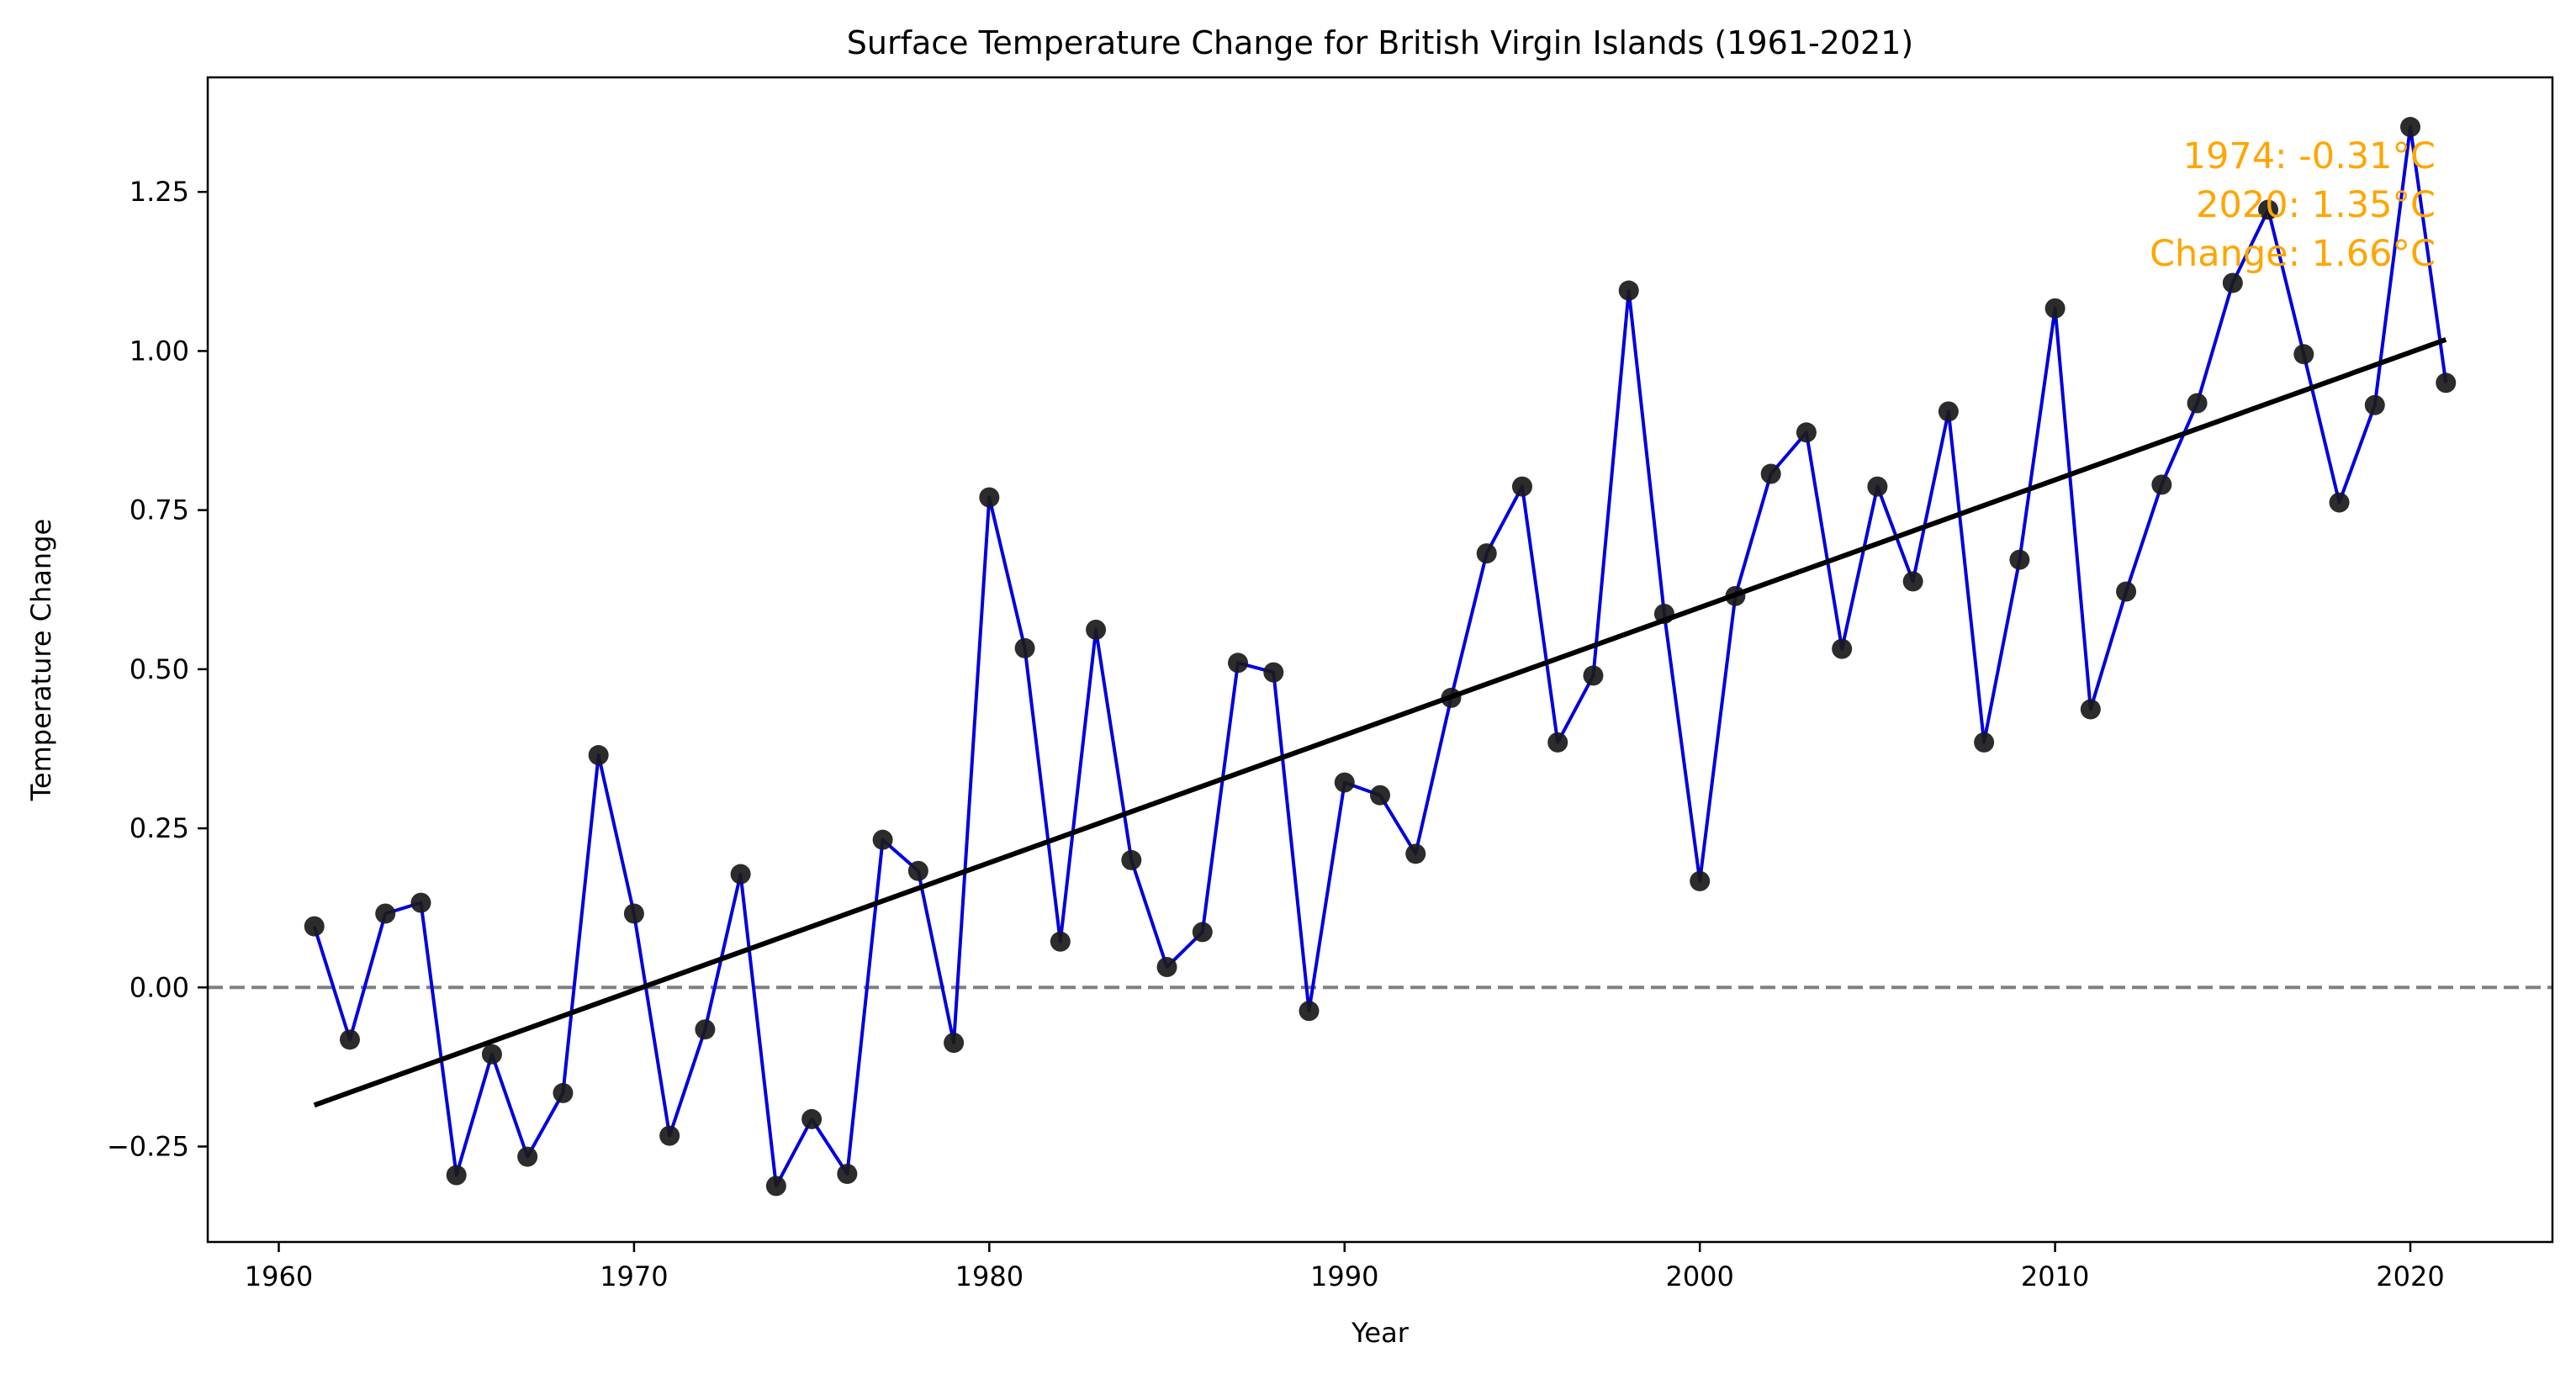 The height and width of the screenshot is (1374, 2576). I want to click on data-point-2013, so click(2161, 484).